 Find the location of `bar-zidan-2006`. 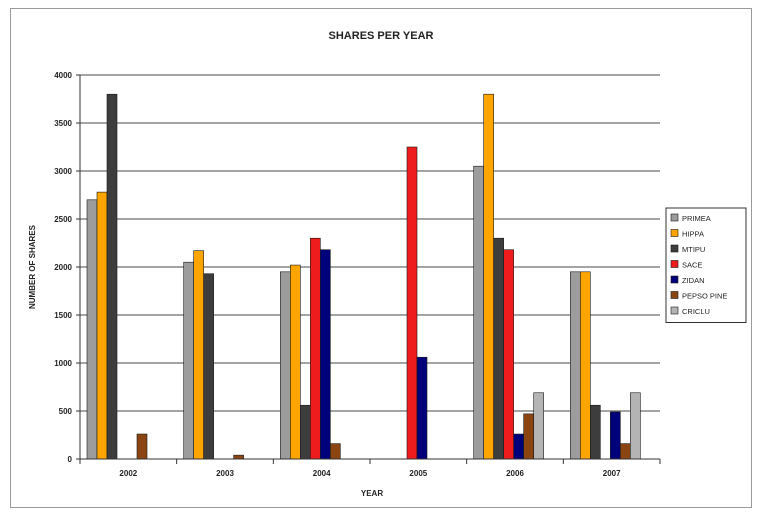

bar-zidan-2006 is located at coordinates (518, 446).